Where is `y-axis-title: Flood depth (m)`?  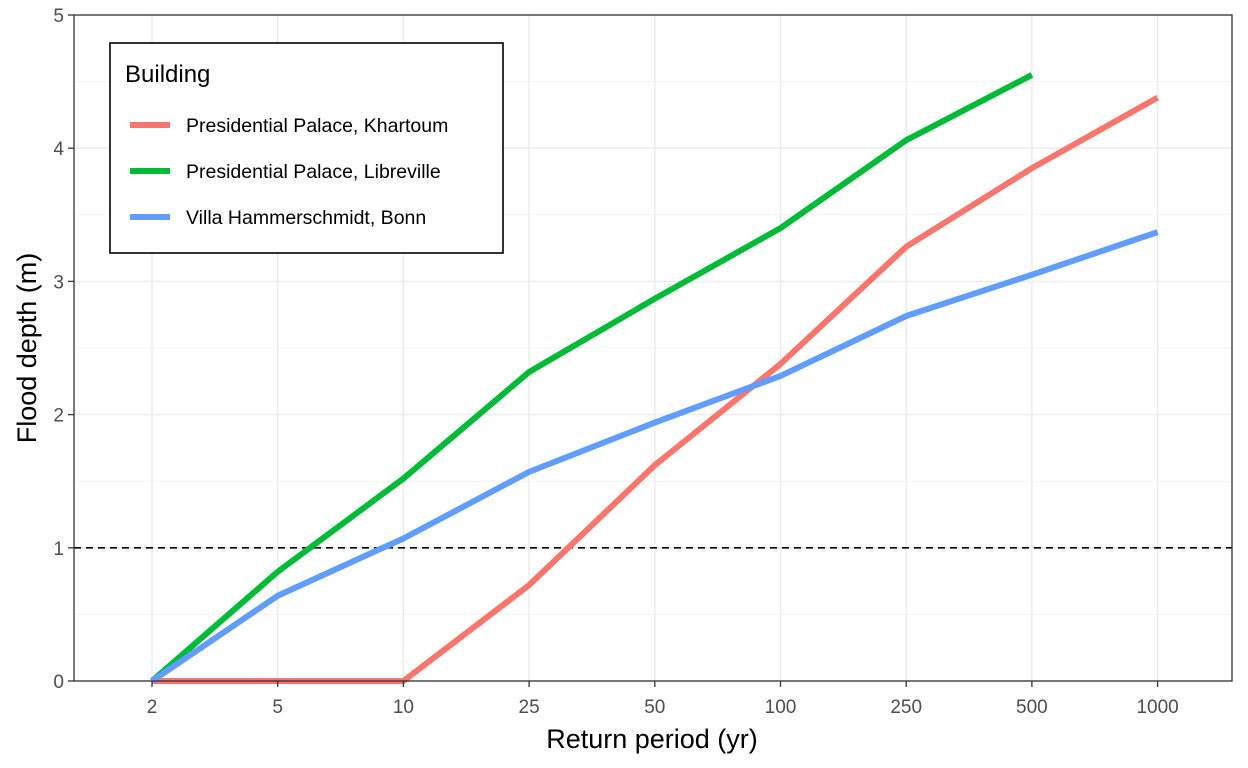 y-axis-title: Flood depth (m) is located at coordinates (27, 348).